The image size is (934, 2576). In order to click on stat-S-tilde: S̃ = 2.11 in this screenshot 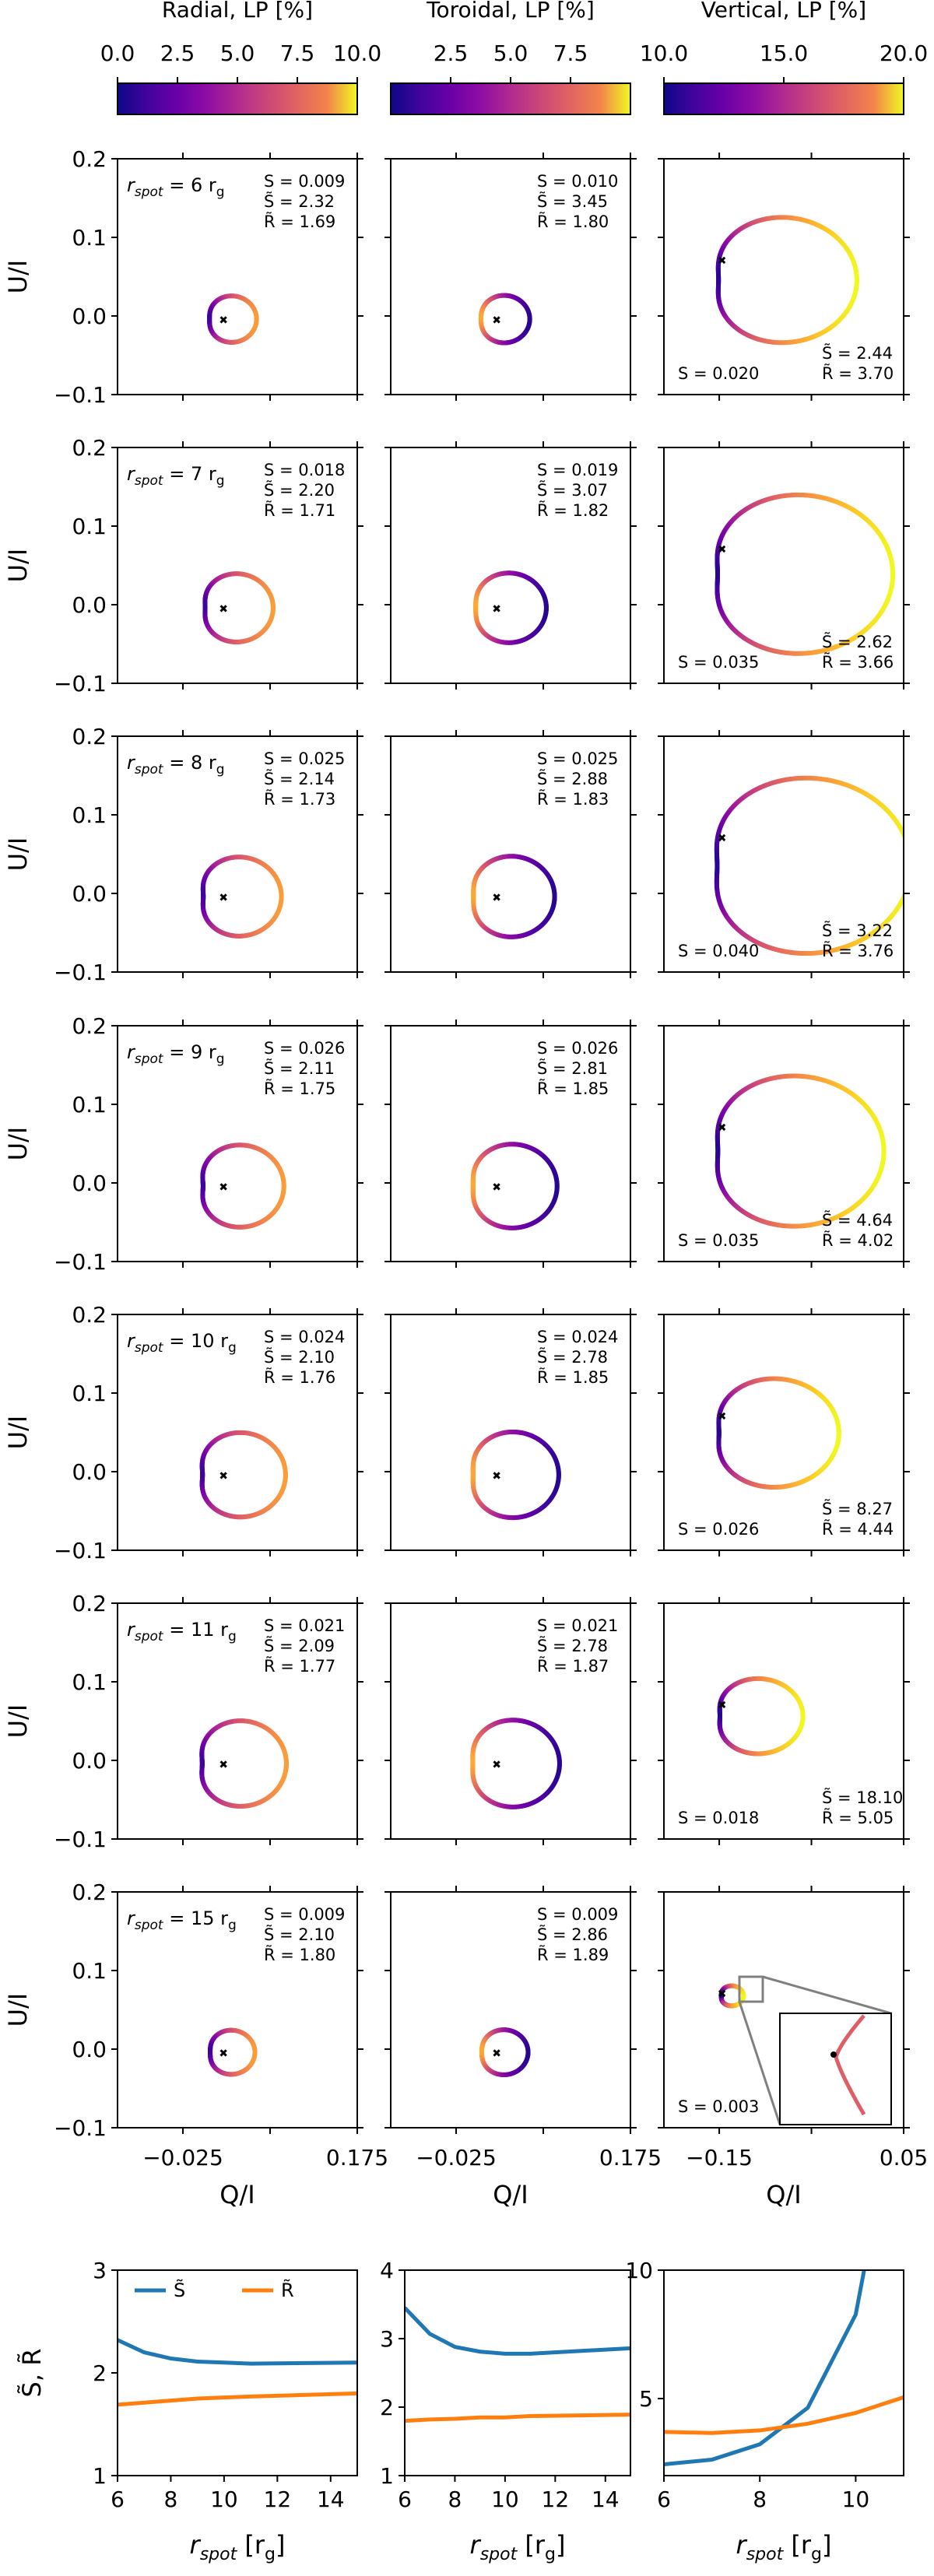, I will do `click(299, 1068)`.